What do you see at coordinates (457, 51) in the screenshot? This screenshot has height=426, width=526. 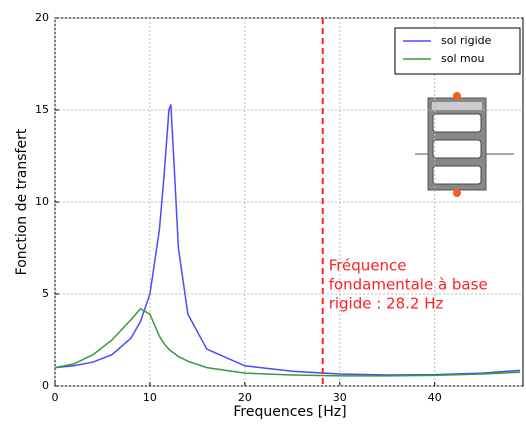 I see `legend-box` at bounding box center [457, 51].